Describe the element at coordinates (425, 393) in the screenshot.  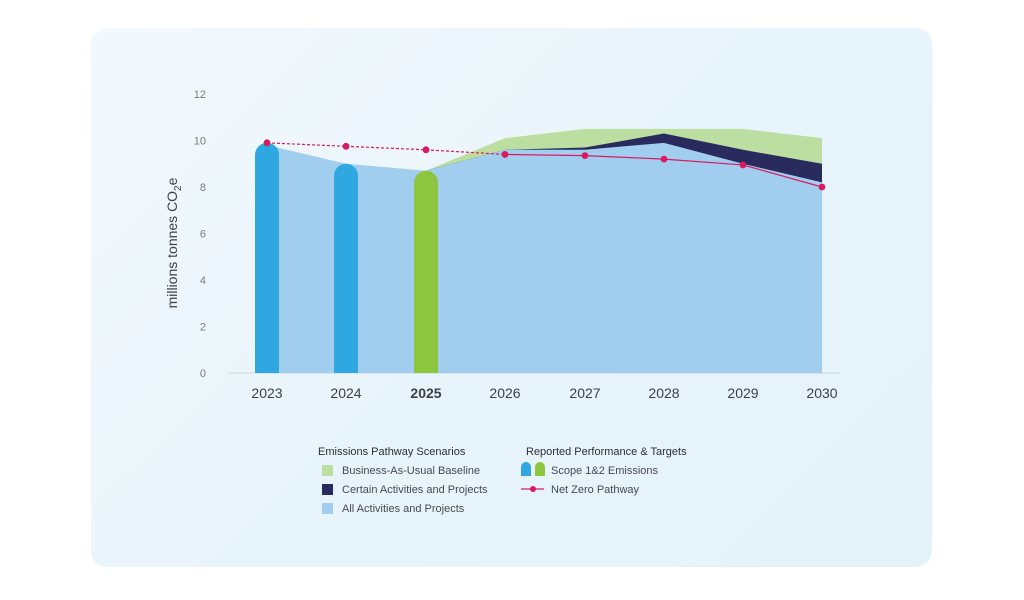
I see `x-tick-label: 2025` at that location.